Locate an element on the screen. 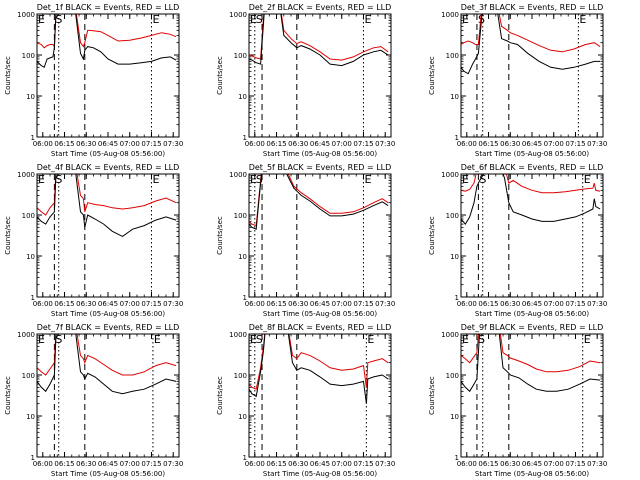 The width and height of the screenshot is (640, 480). panel-title: Det_3f BLACK = Events, RED = LLD is located at coordinates (532, 7).